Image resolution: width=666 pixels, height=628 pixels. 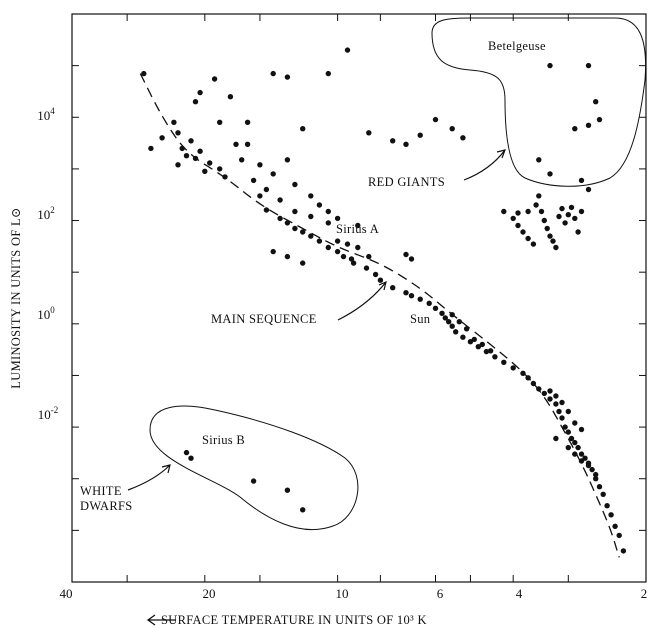 I want to click on red-giants-arrow, so click(x=484, y=165).